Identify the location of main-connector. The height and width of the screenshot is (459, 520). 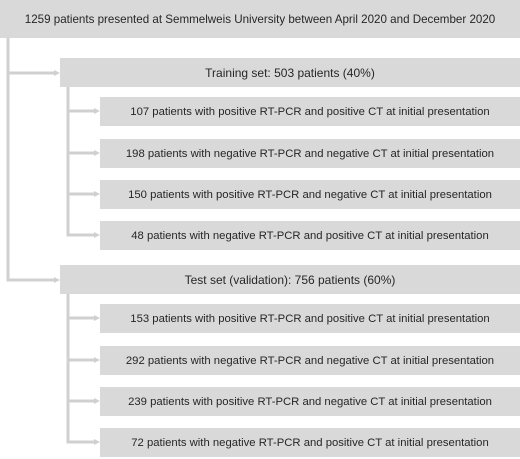
(30, 160).